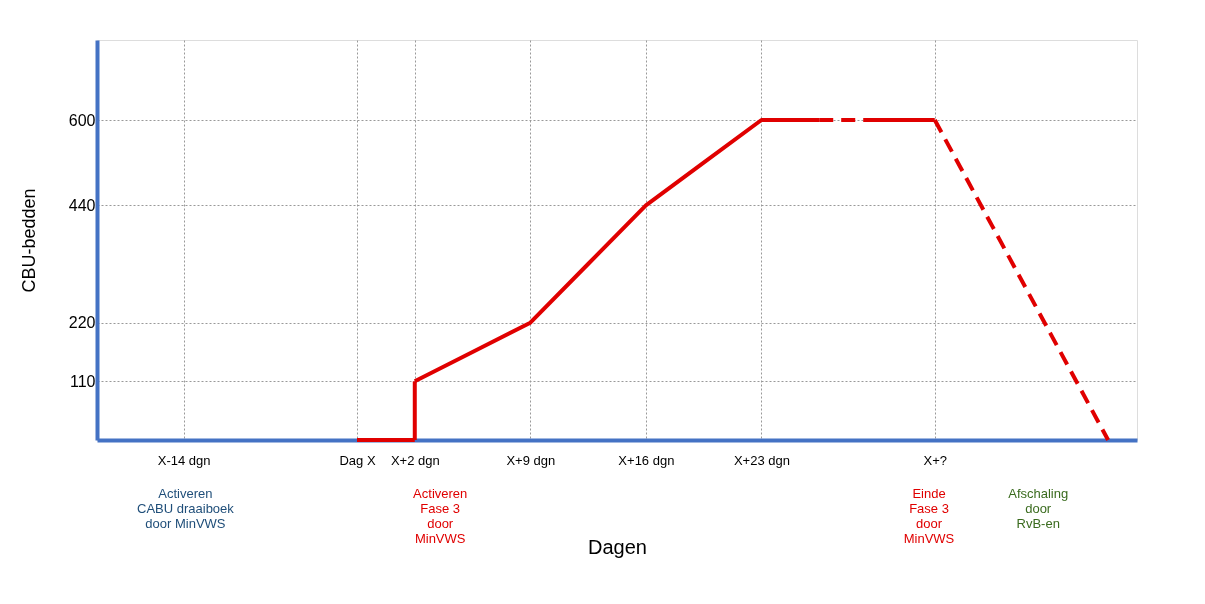 The width and height of the screenshot is (1205, 604). Describe the element at coordinates (82, 120) in the screenshot. I see `y-tick-label: 600` at that location.